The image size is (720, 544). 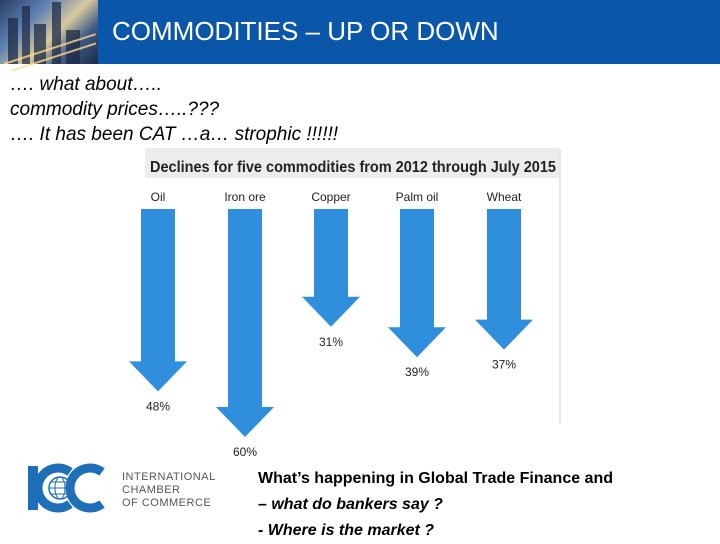 What do you see at coordinates (60, 488) in the screenshot?
I see `globe-icon` at bounding box center [60, 488].